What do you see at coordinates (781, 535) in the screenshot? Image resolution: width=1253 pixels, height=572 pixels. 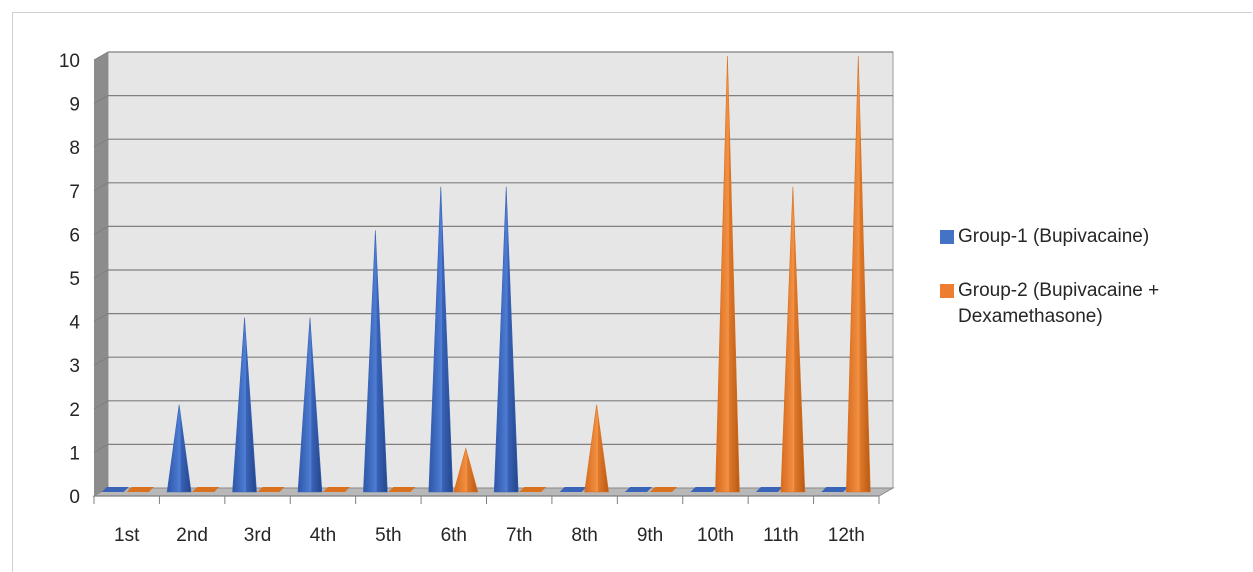 I see `x-tick-label: 11th` at bounding box center [781, 535].